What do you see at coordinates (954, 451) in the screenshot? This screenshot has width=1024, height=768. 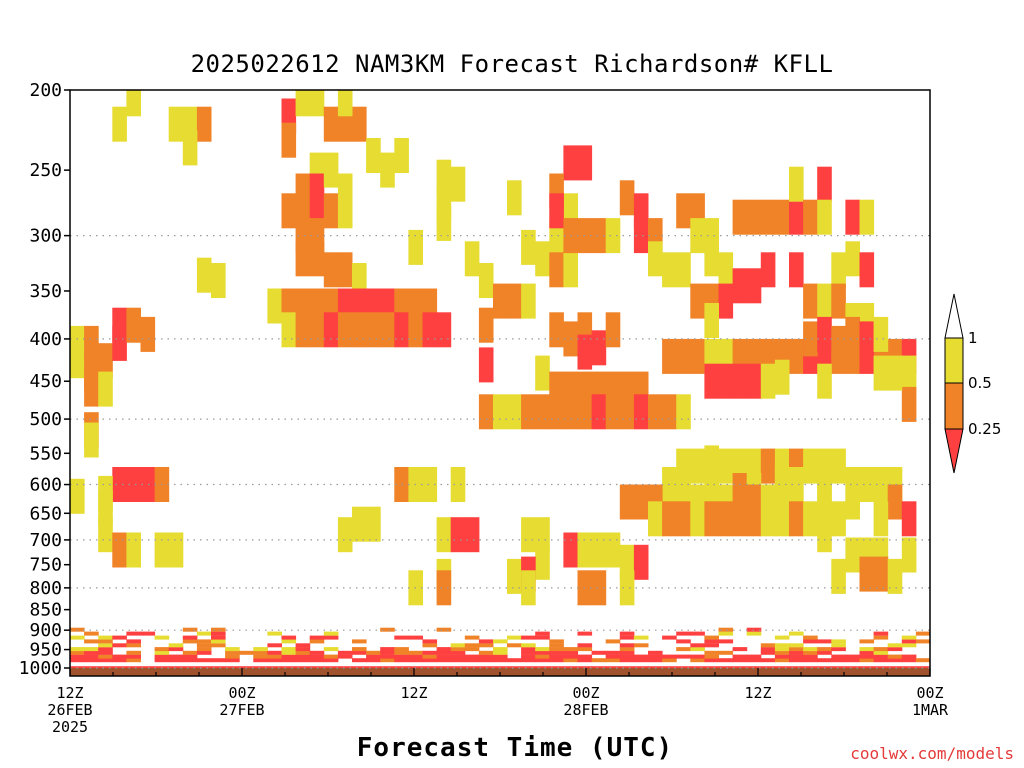 I see `colorbar-bottom-arrow` at bounding box center [954, 451].